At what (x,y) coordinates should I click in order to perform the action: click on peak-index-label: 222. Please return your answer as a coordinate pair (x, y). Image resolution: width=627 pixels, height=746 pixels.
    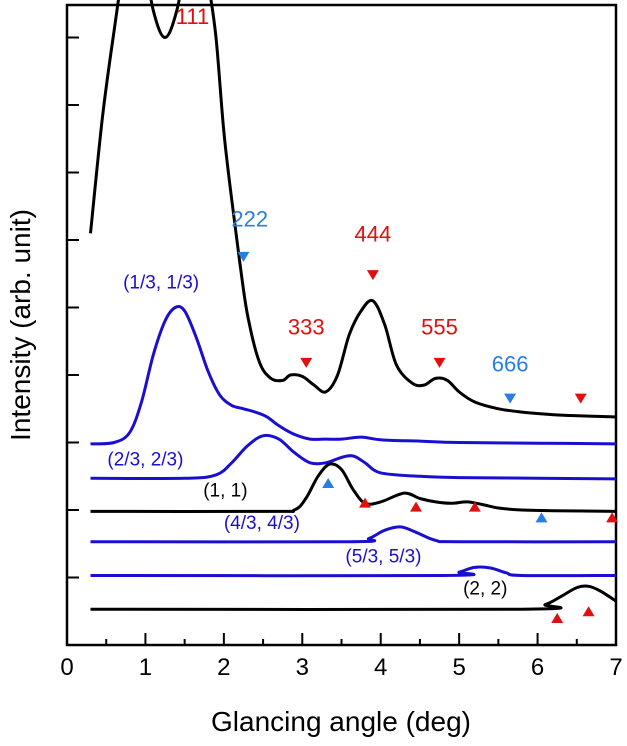
    Looking at the image, I should click on (249, 219).